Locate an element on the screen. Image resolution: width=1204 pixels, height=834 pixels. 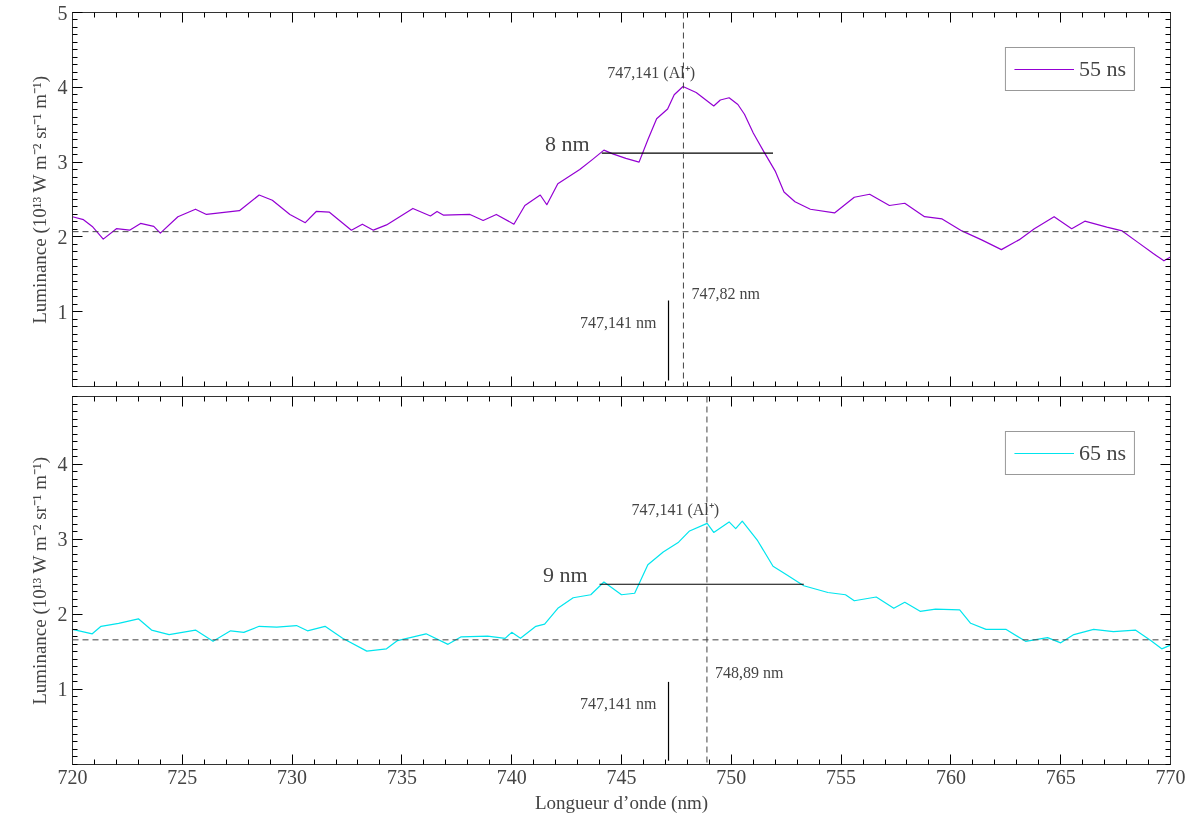
ref-line-label: 747,82 nm is located at coordinates (726, 293).